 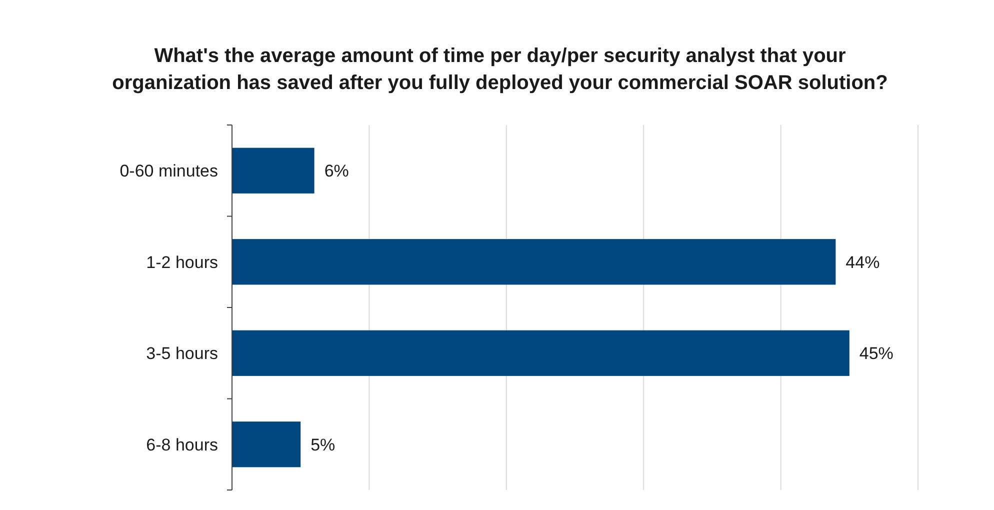 I want to click on y-tick-label: 3-5 hours, so click(x=182, y=354).